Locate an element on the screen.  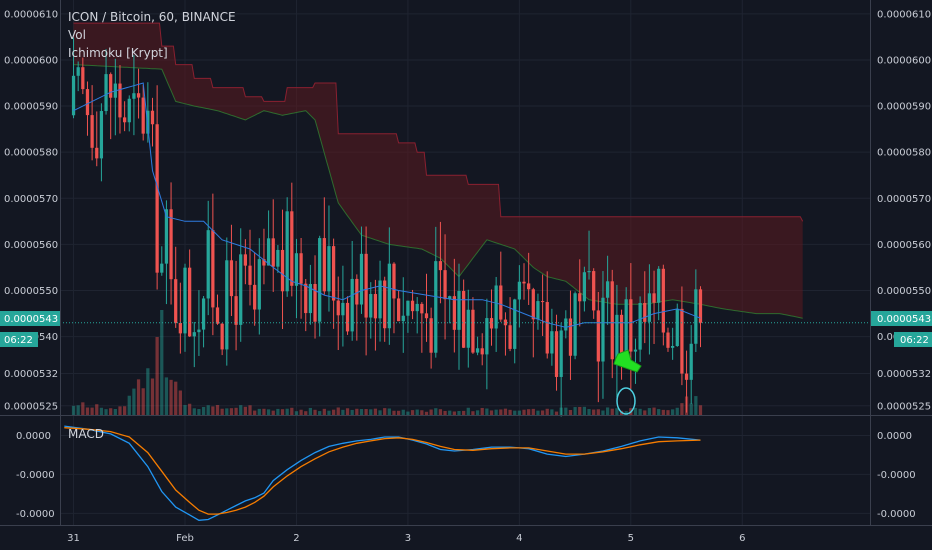
price-tick-label-left: 0.0000590 is located at coordinates (31, 107).